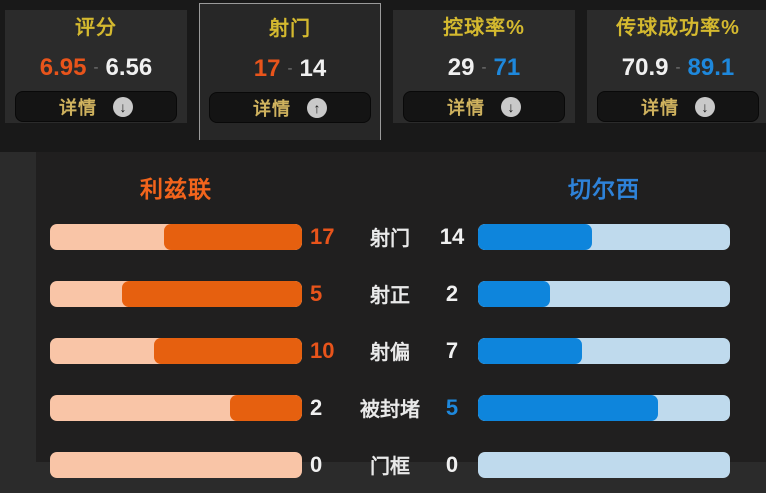  I want to click on home-value: 29, so click(461, 67).